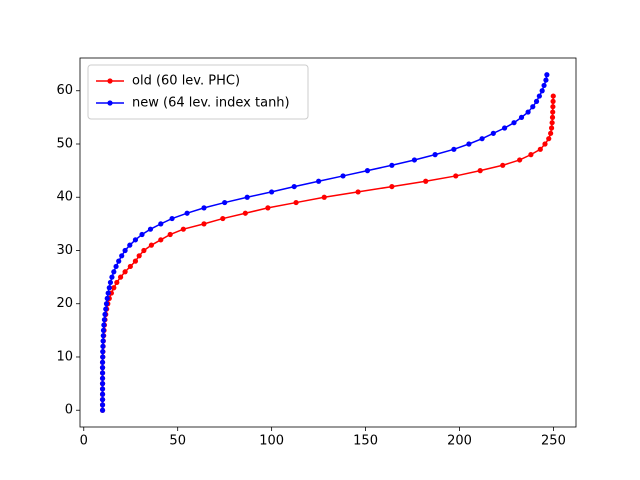  Describe the element at coordinates (84, 441) in the screenshot. I see `x-tick-label: 0` at that location.